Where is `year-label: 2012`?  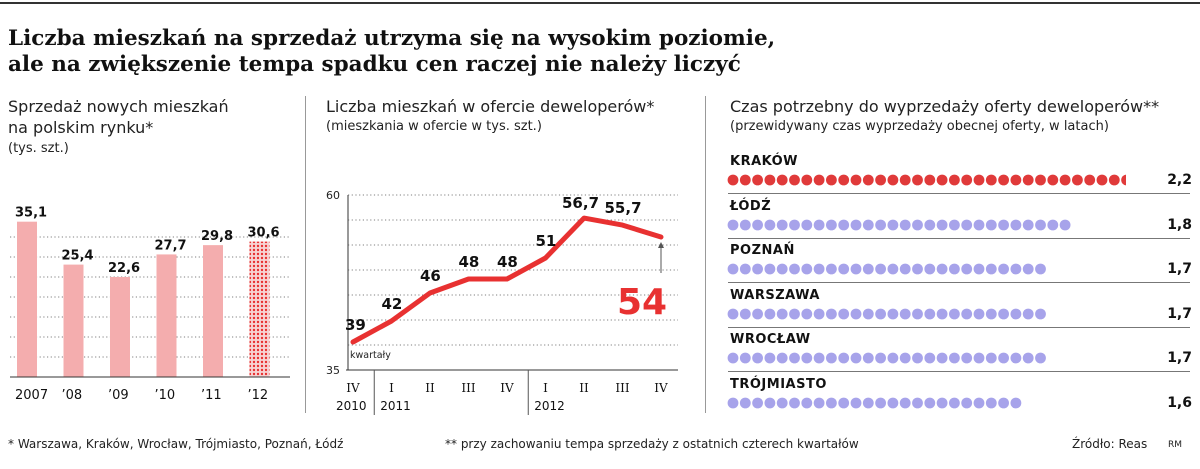
year-label: 2012 is located at coordinates (549, 406).